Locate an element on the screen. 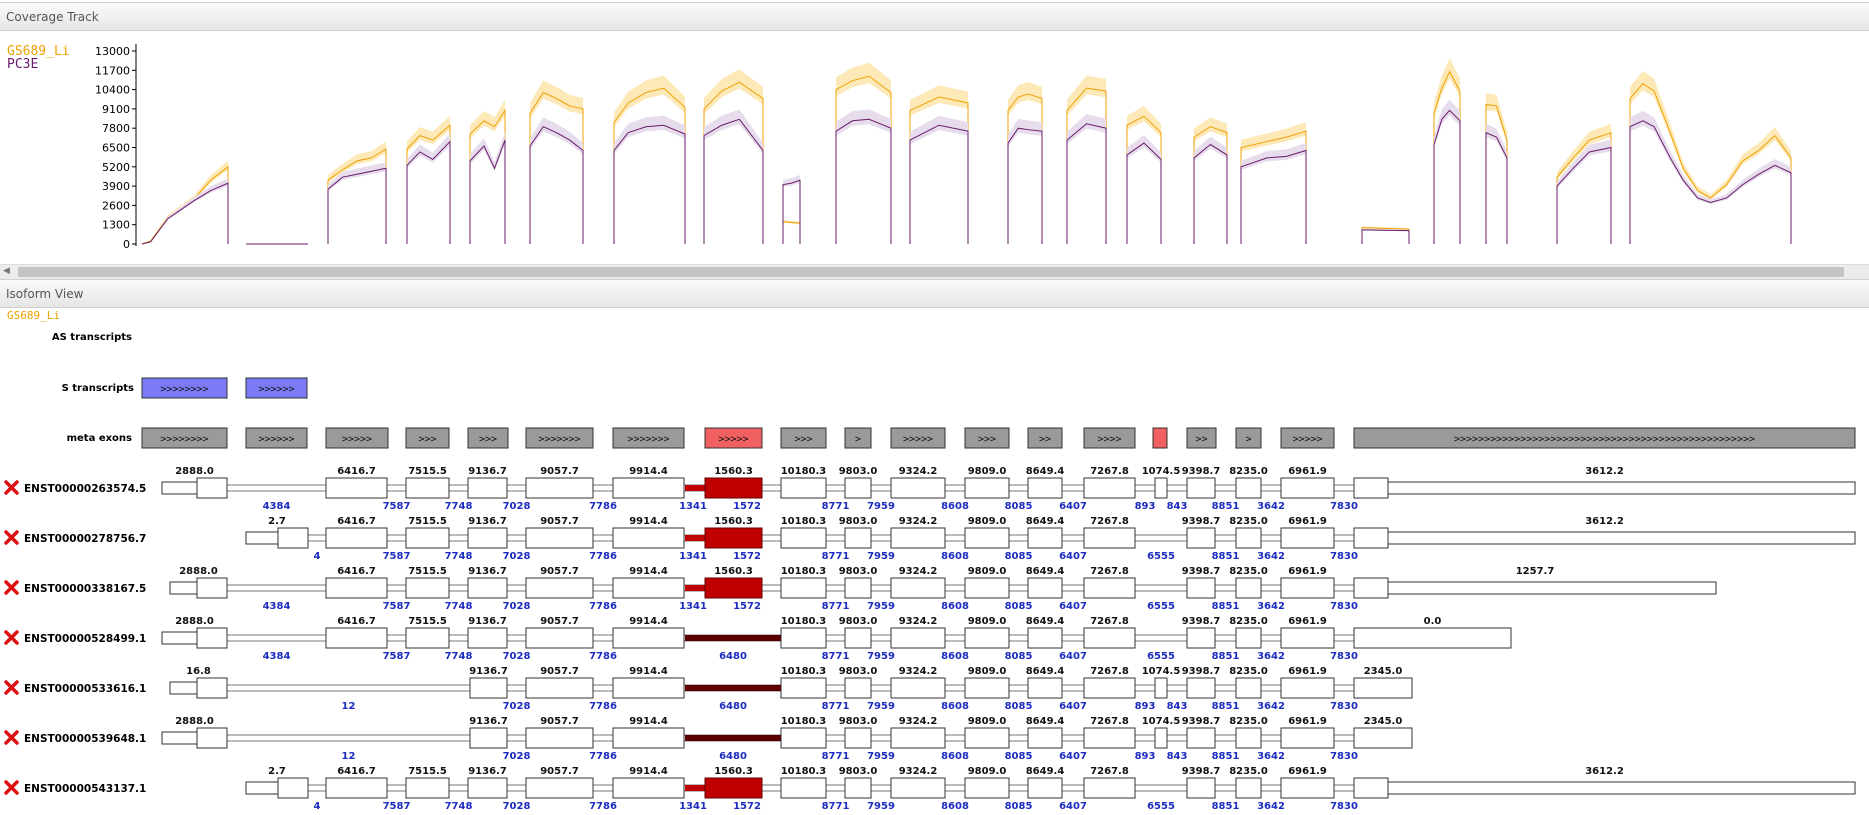 This screenshot has width=1869, height=815. scroll-thumb is located at coordinates (931, 272).